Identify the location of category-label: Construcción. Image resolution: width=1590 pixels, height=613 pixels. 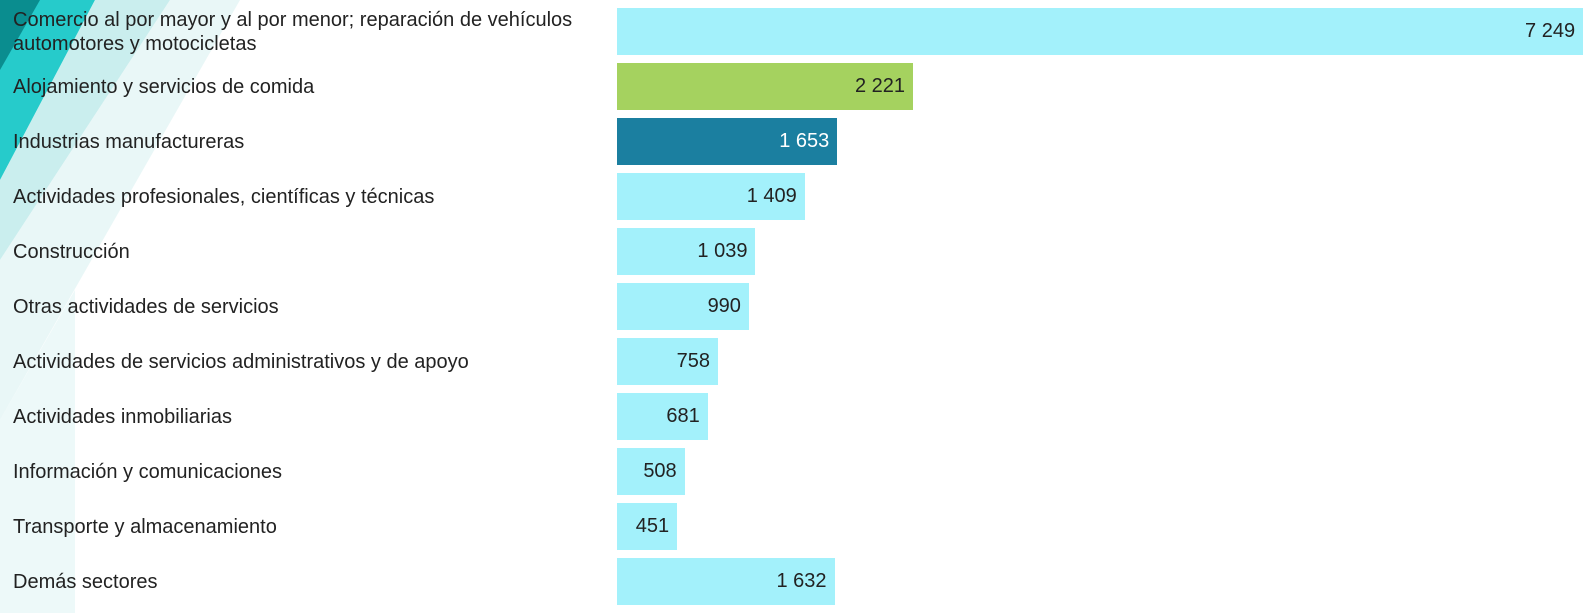
(71, 251).